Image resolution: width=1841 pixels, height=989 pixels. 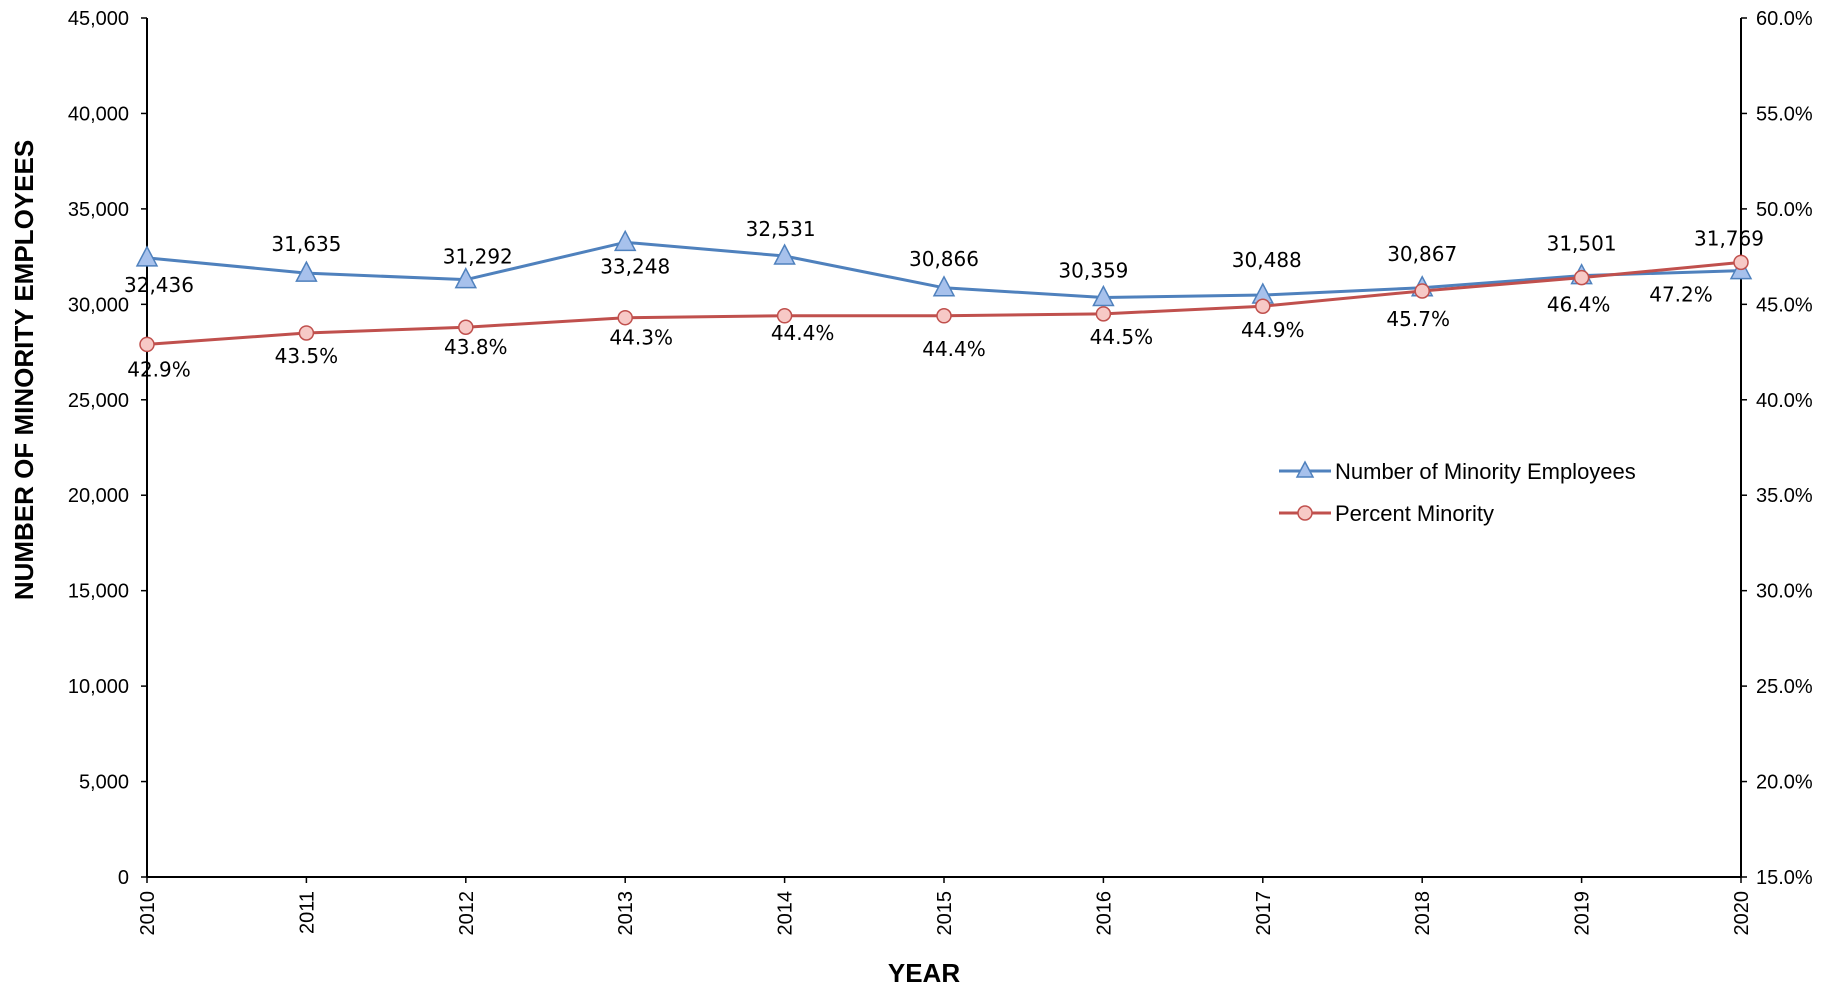 What do you see at coordinates (476, 347) in the screenshot?
I see `data-label-percent: 43.8%` at bounding box center [476, 347].